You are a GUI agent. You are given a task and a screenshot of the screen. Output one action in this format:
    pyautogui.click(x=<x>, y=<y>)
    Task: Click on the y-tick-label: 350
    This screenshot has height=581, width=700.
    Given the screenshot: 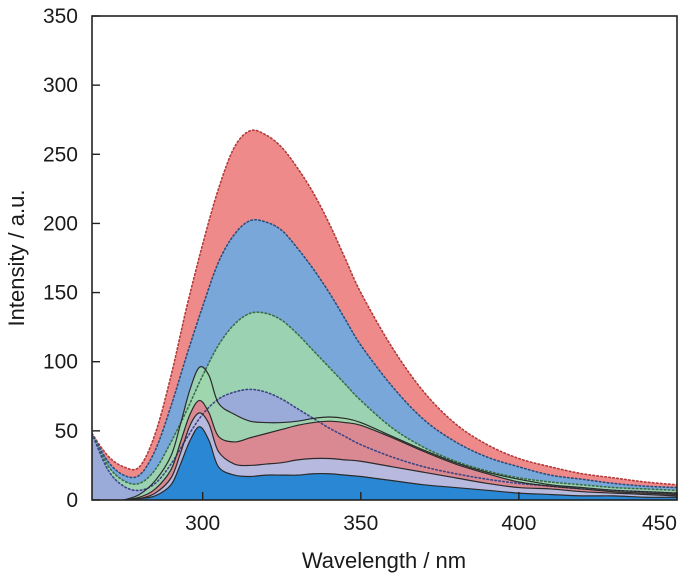 What is the action you would take?
    pyautogui.click(x=60, y=16)
    